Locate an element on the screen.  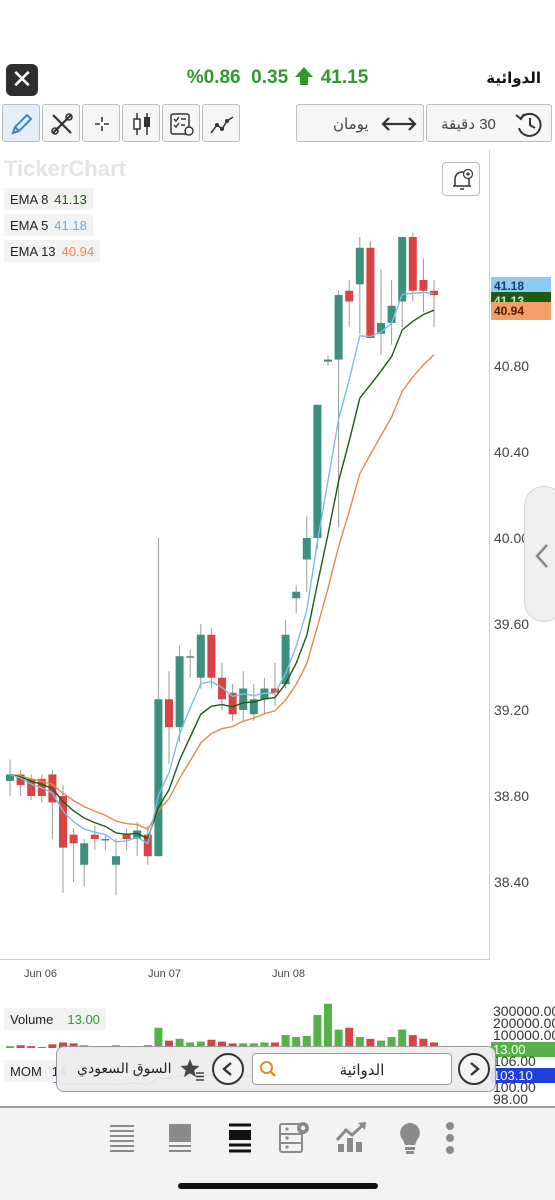
ema-label-8: EMA 8 41.13 is located at coordinates (48, 199).